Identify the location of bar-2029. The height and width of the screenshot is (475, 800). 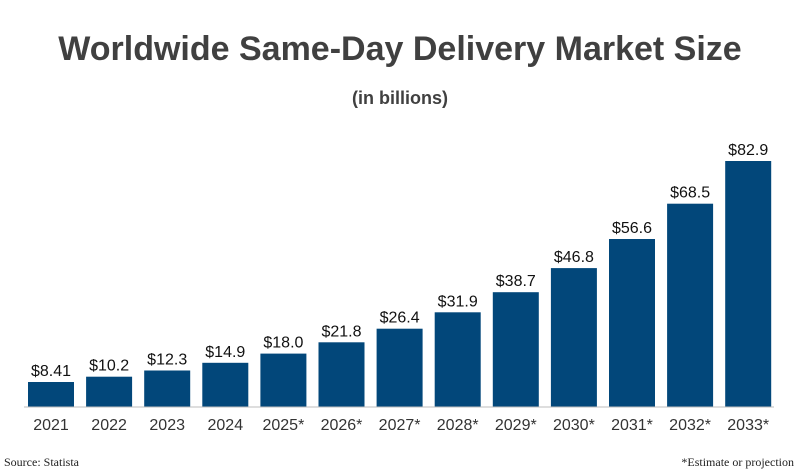
(515, 349).